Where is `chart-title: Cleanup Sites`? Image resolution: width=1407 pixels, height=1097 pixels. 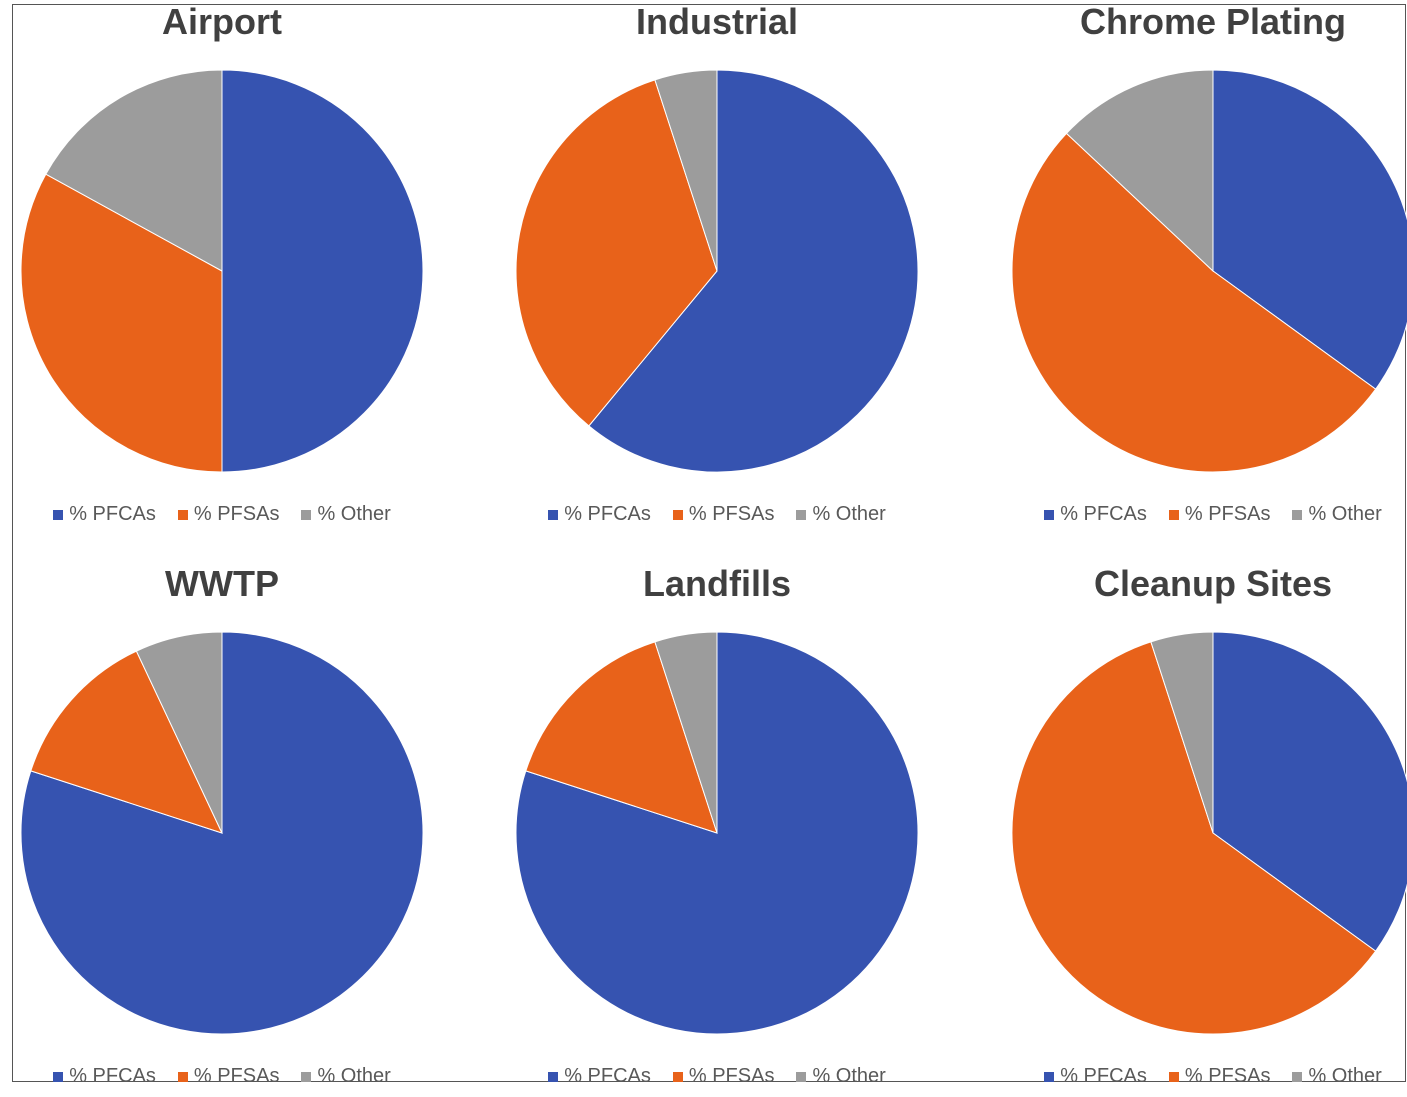 chart-title: Cleanup Sites is located at coordinates (1213, 583).